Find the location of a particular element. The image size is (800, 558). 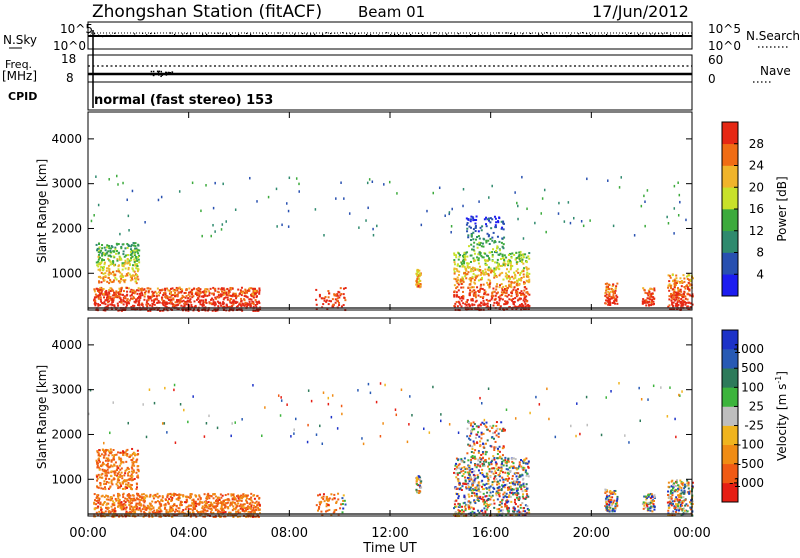

x-tick-label: 20:00 is located at coordinates (591, 533).